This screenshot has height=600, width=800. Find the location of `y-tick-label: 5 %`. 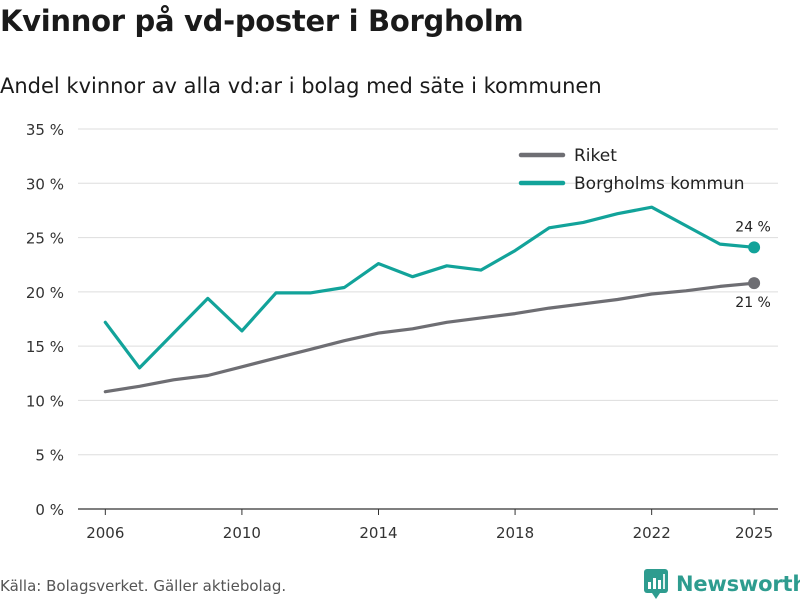

y-tick-label: 5 % is located at coordinates (49, 456).